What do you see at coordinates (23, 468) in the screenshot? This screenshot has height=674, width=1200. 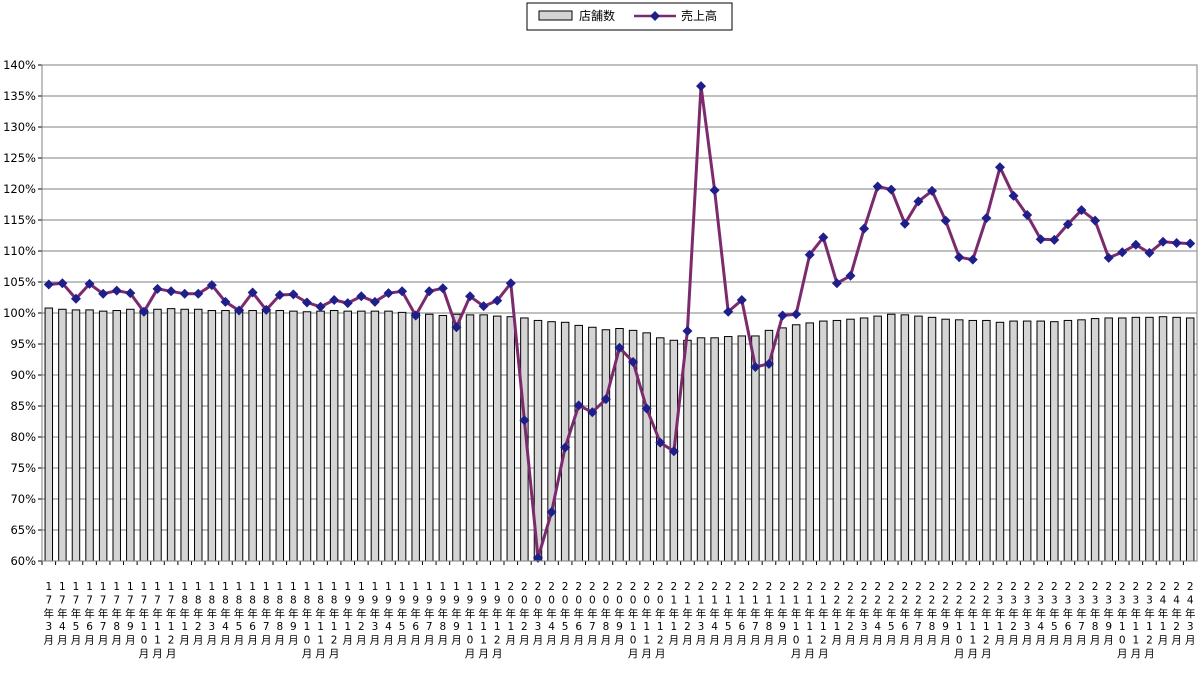 I see `y-tick-label: 75%` at bounding box center [23, 468].